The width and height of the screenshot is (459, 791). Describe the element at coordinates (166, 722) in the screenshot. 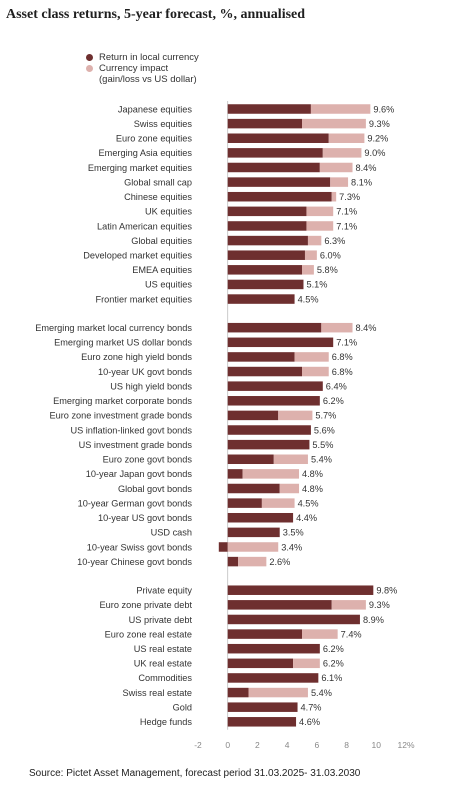

I see `row-label: Hedge funds` at that location.